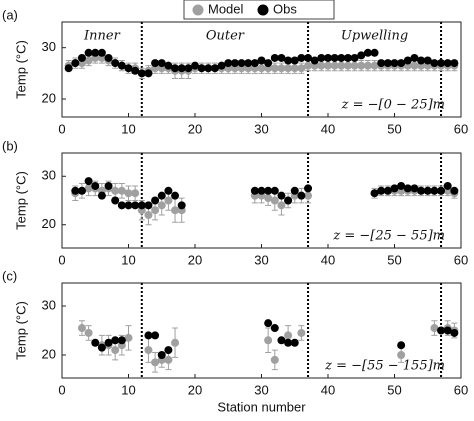 The height and width of the screenshot is (421, 474). I want to click on panel-label: (b), so click(10, 145).